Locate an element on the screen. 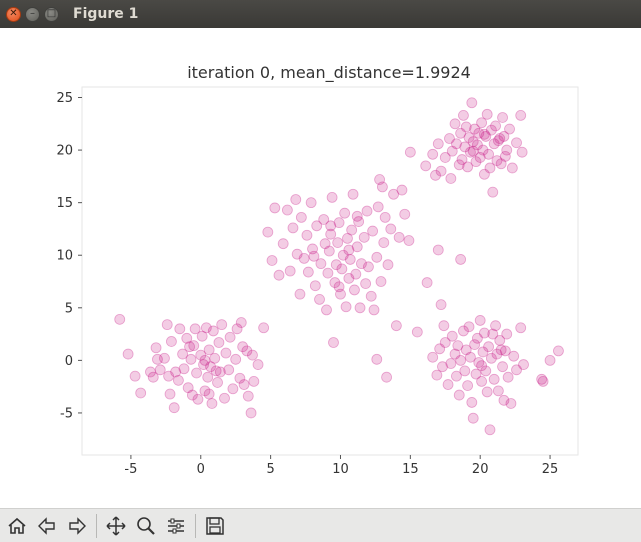  y-tick-label: 25 is located at coordinates (64, 98).